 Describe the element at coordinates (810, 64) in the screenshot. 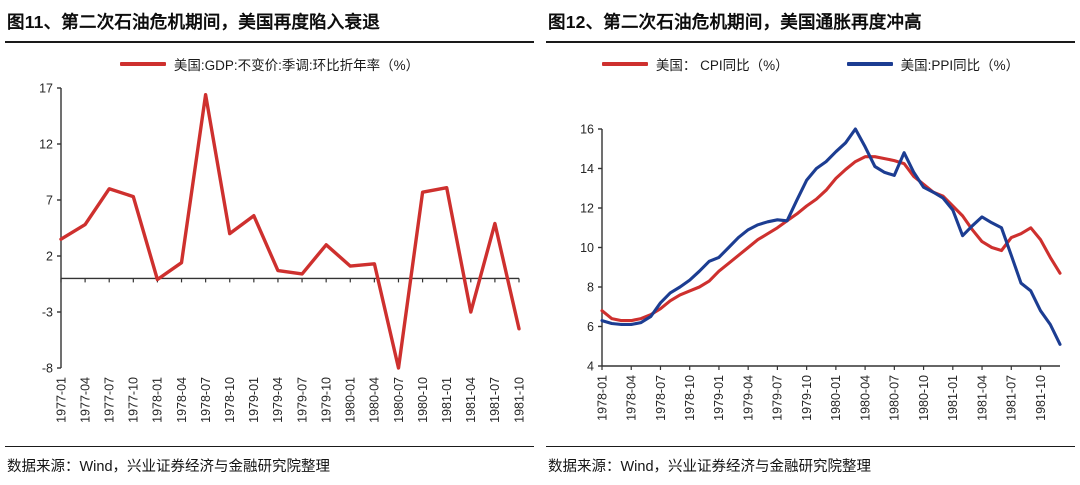

I see `legend-inflation: 美国： CPI同比（%） 美国:PPI同比（%）` at that location.